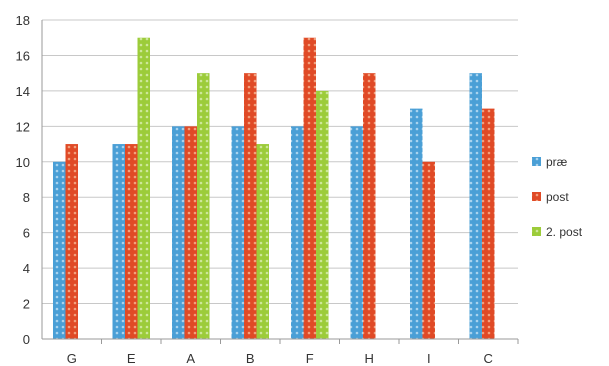 This screenshot has width=609, height=366. What do you see at coordinates (72, 358) in the screenshot?
I see `x-tick-label: G` at bounding box center [72, 358].